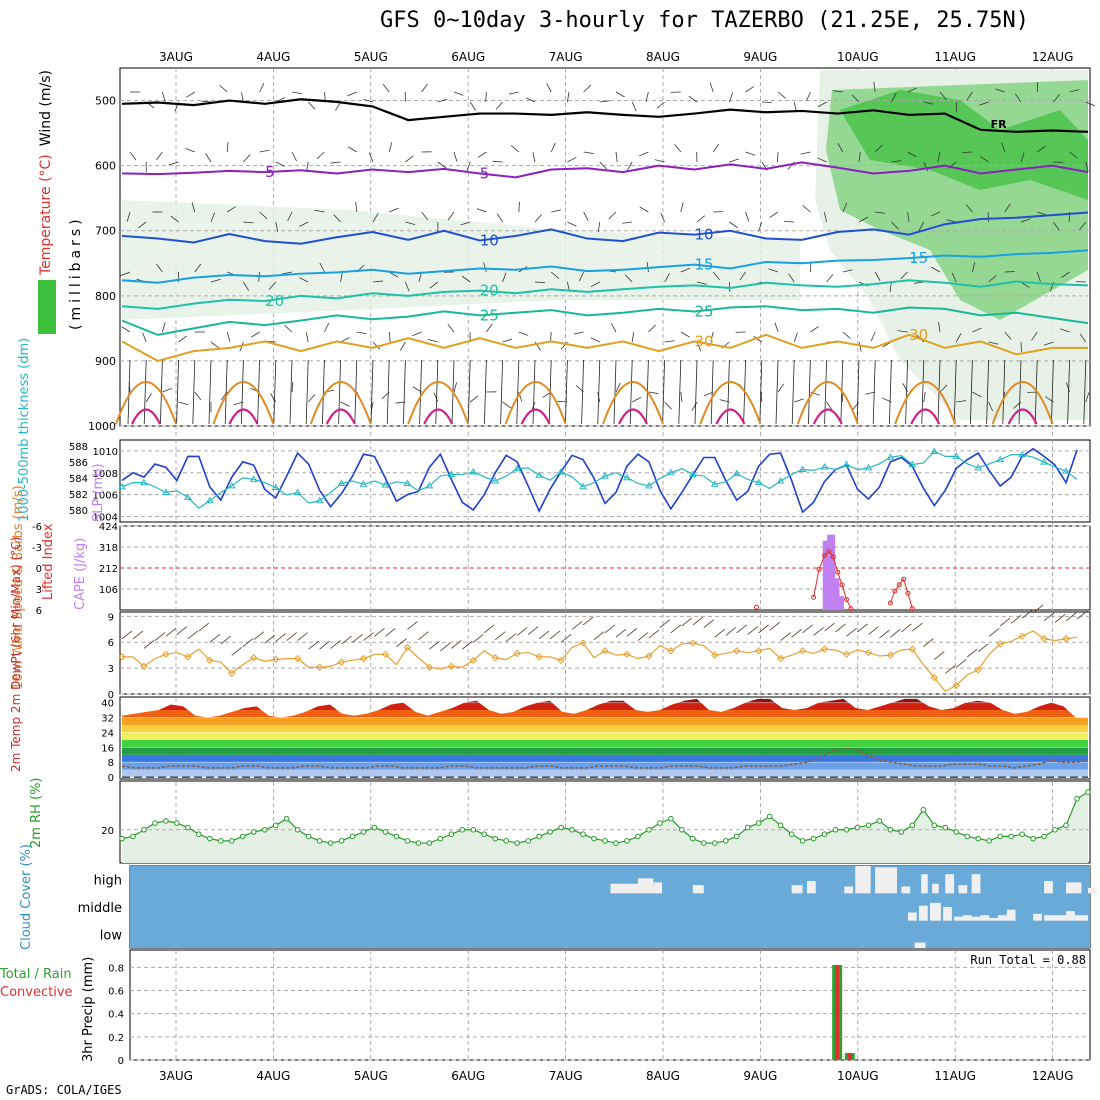 The image size is (1100, 1100). I want to click on cape-axis-label: CAPE (J/kg), so click(80, 574).